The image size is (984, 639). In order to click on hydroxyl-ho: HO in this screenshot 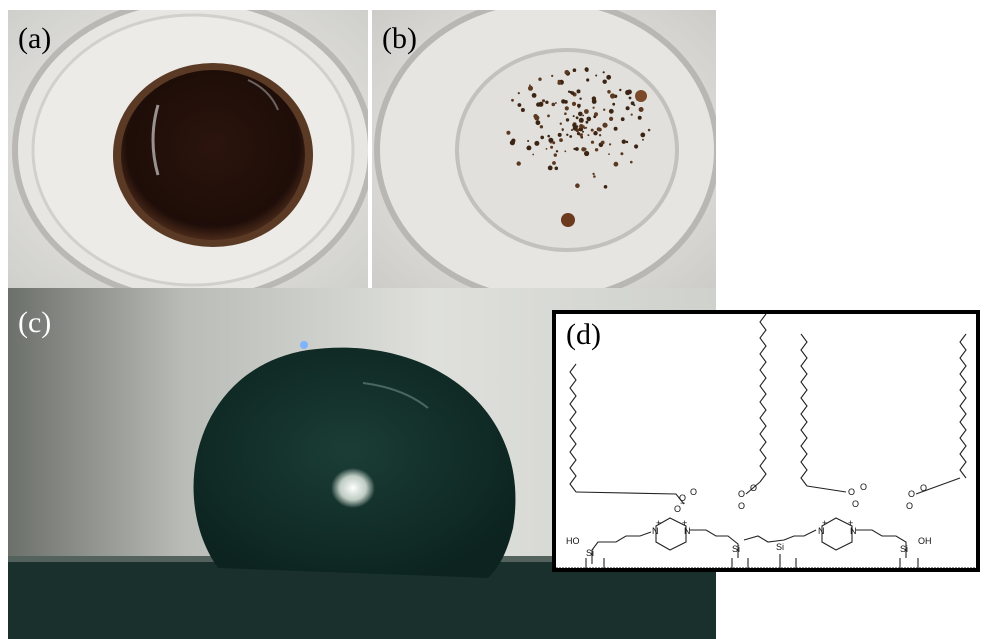, I will do `click(573, 541)`.